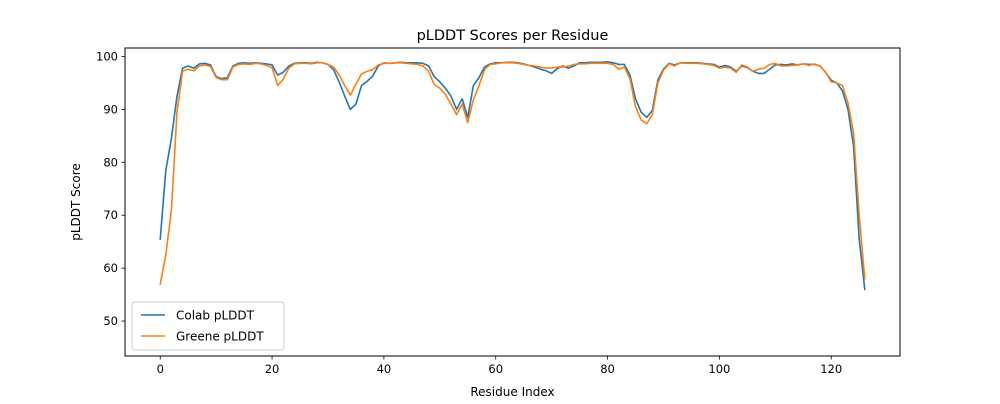 Image resolution: width=1000 pixels, height=404 pixels. Describe the element at coordinates (220, 337) in the screenshot. I see `legend-label-greene: Greene pLDDT` at that location.